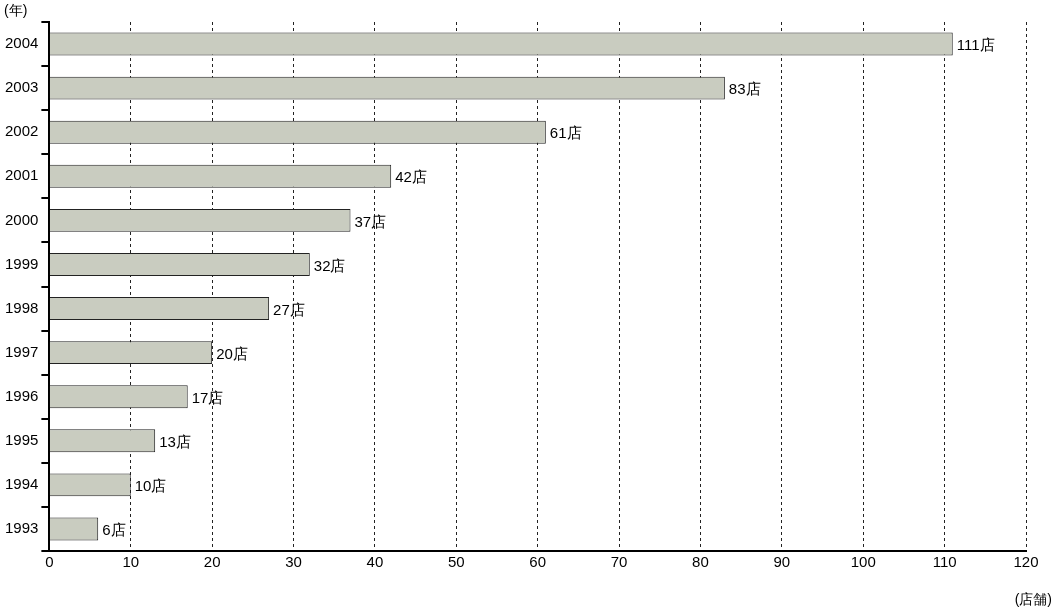 The height and width of the screenshot is (611, 1056). Describe the element at coordinates (289, 309) in the screenshot. I see `data-label: 27店` at that location.